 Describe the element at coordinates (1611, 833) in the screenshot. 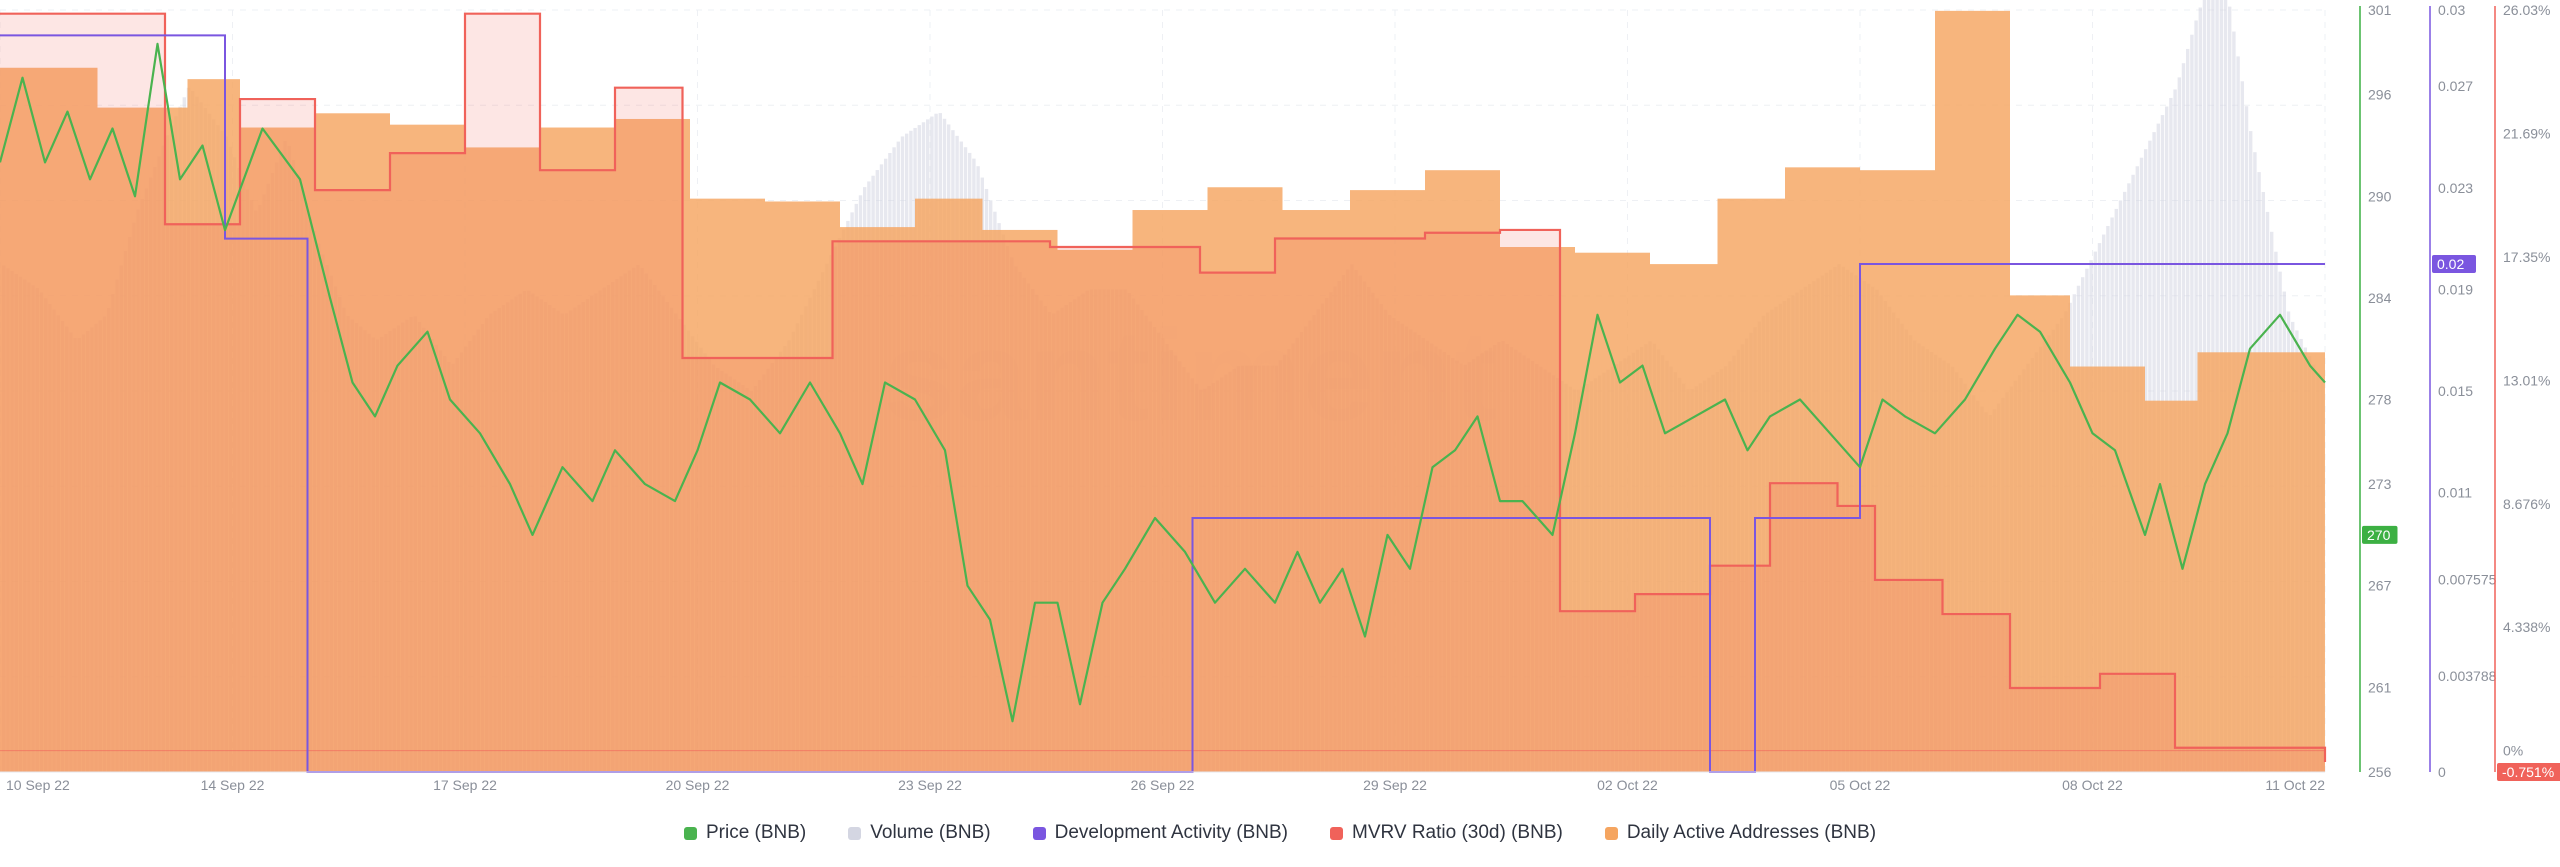

I see `legend-swatch-daily-active-addresses` at that location.